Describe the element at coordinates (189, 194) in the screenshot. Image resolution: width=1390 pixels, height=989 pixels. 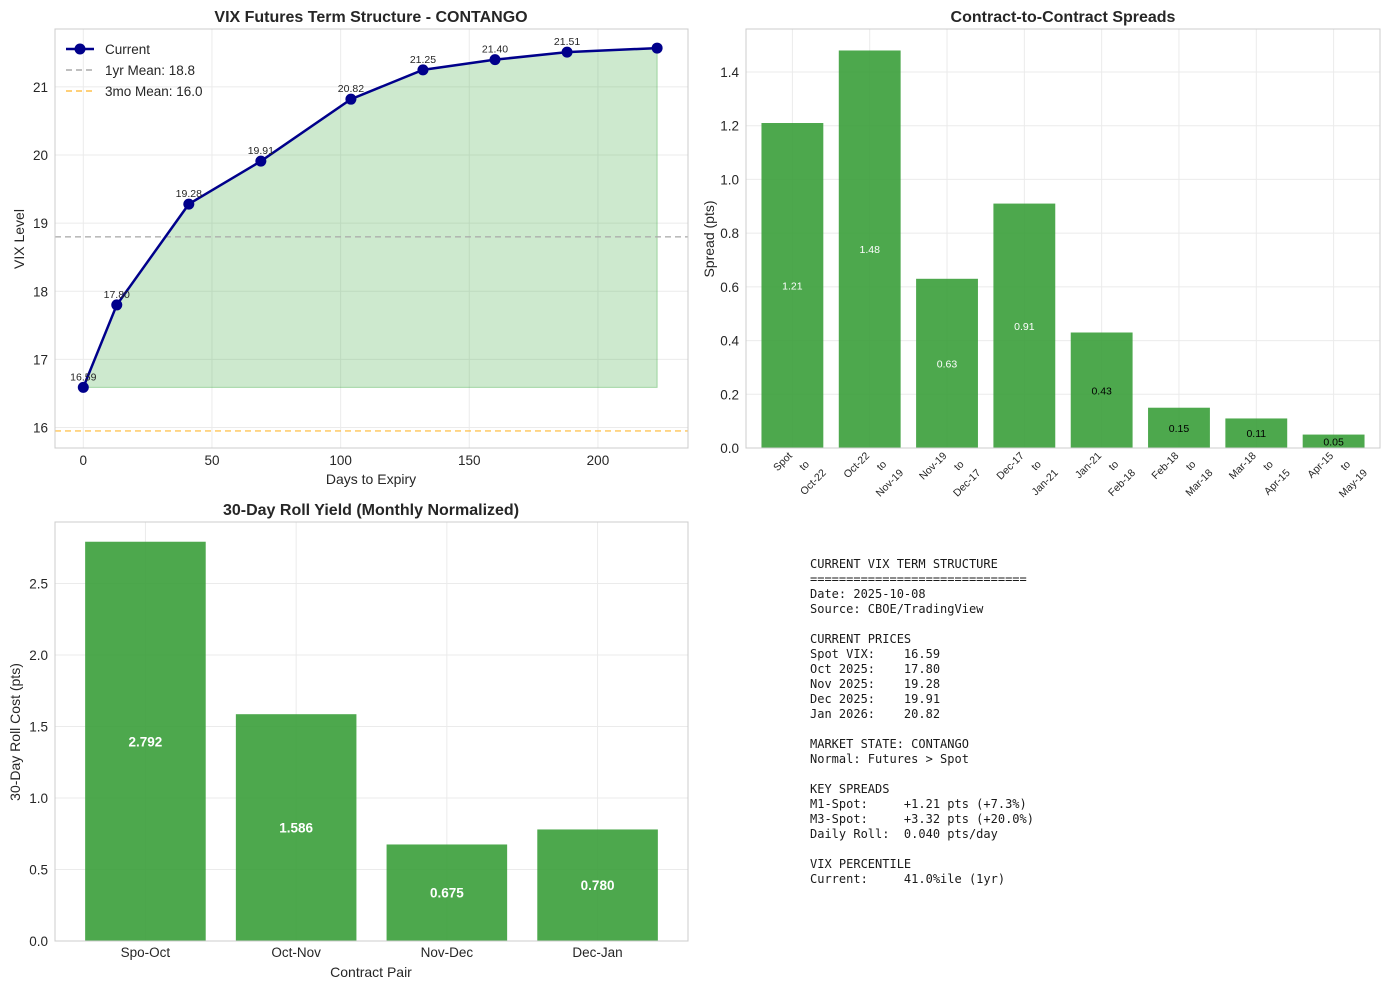
I see `term-structure-point-label: 19.28` at that location.